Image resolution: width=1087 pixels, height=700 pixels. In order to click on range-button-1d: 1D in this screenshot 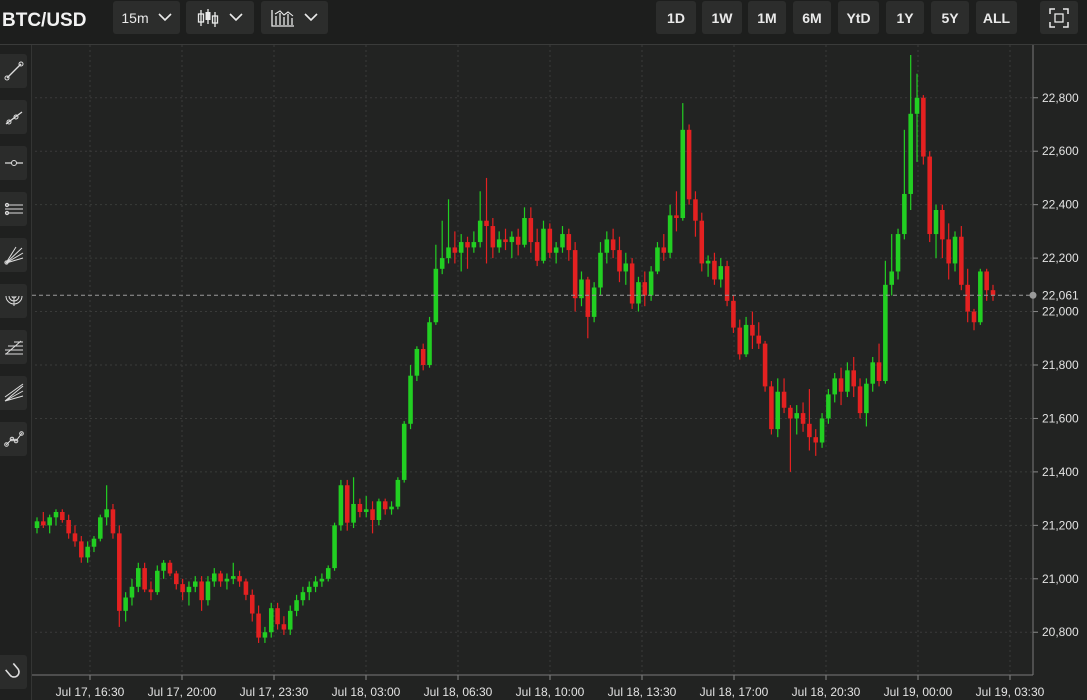, I will do `click(676, 17)`.